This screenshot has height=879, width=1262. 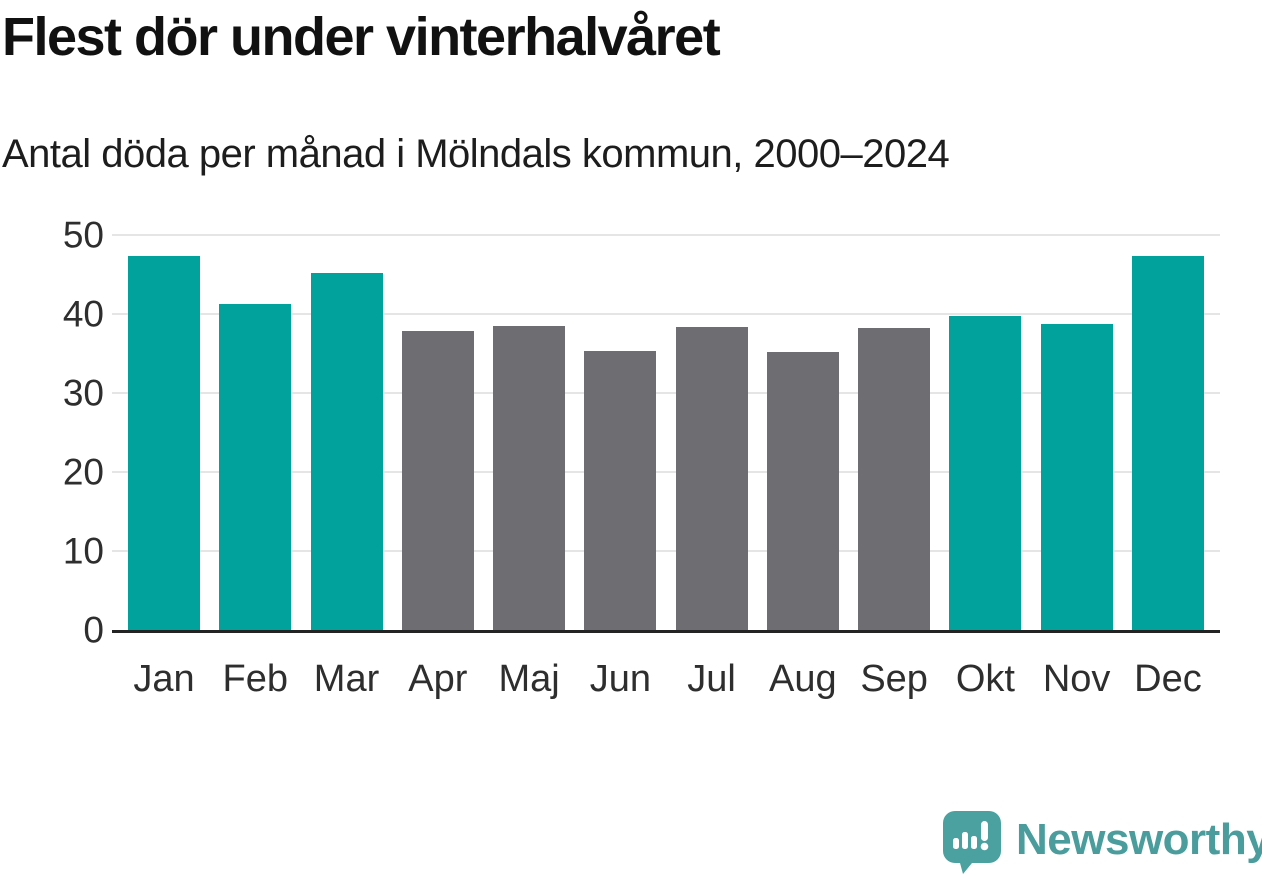 What do you see at coordinates (1076, 477) in the screenshot?
I see `bar-nov` at bounding box center [1076, 477].